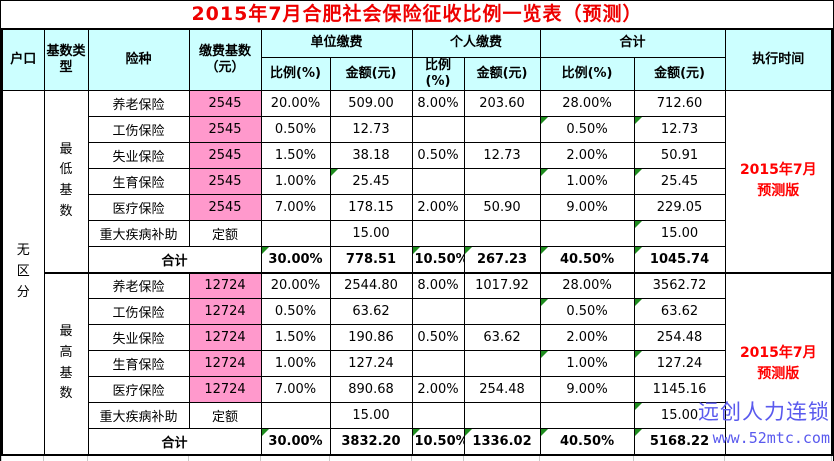  What do you see at coordinates (138, 415) in the screenshot?
I see `insurance-type-cell: 重大疾病补助` at bounding box center [138, 415].